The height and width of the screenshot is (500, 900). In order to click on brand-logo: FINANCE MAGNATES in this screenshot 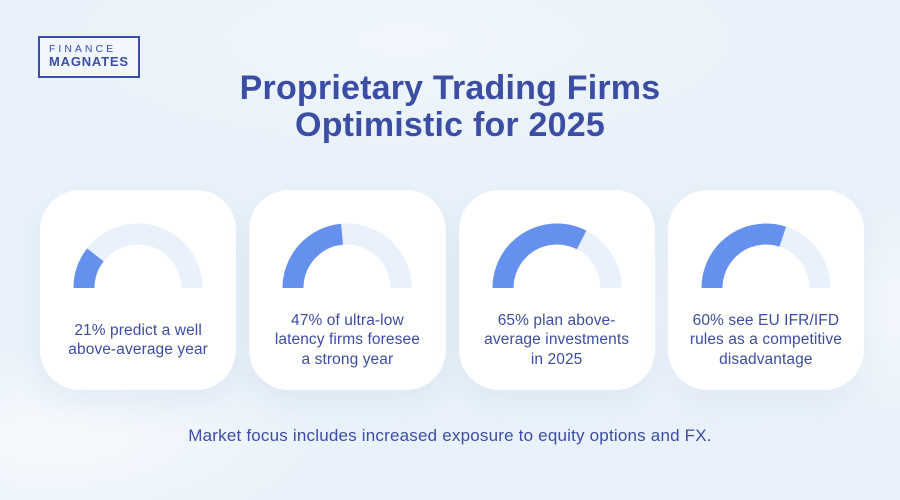, I will do `click(89, 57)`.